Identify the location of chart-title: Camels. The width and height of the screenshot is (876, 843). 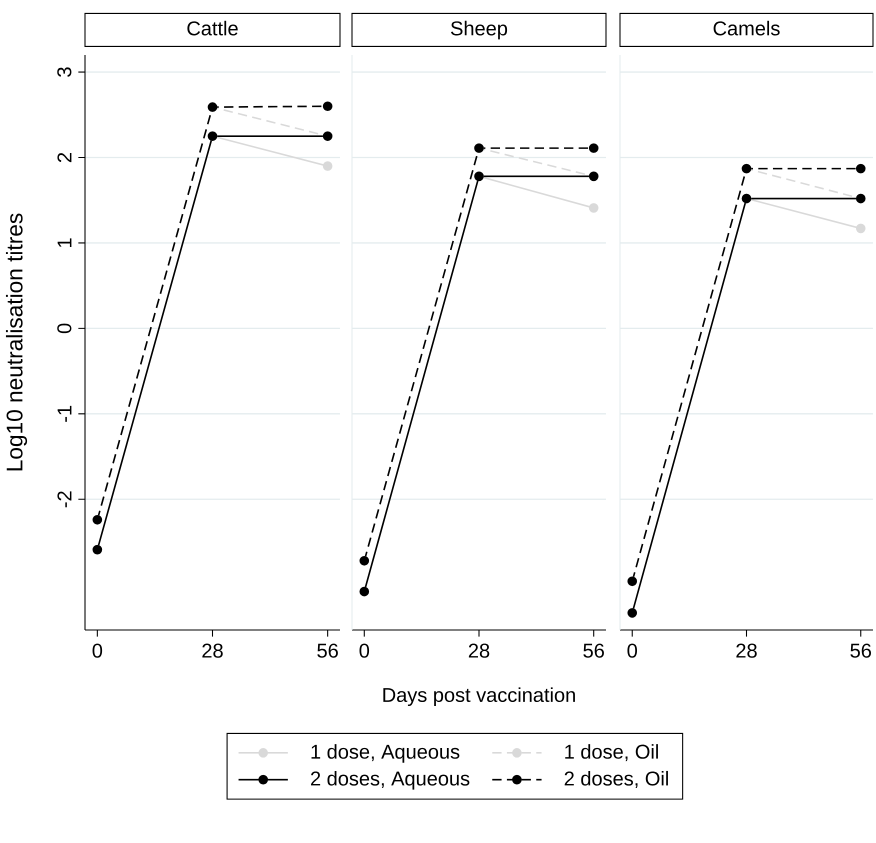
(747, 28).